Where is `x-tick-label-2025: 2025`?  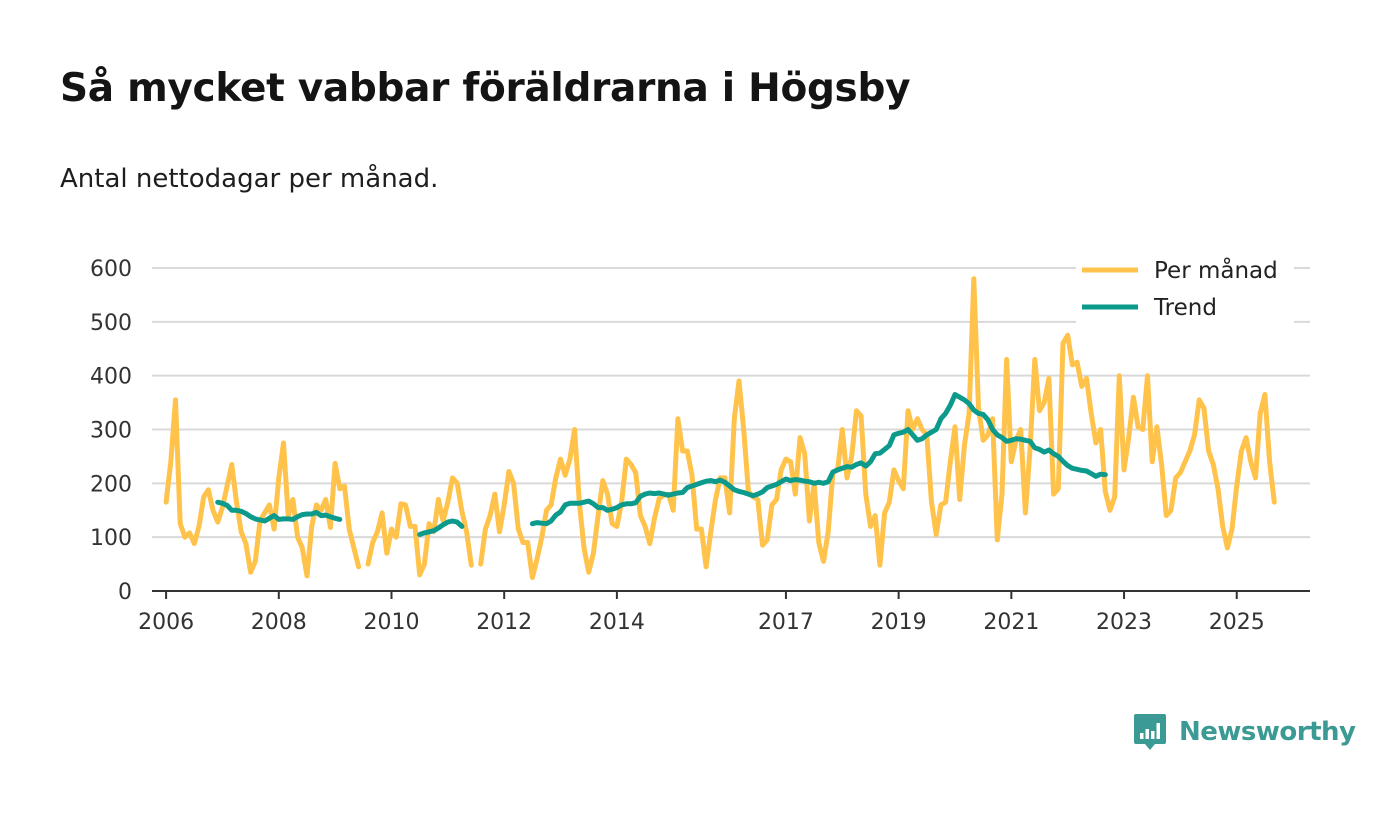
x-tick-label-2025: 2025 is located at coordinates (1237, 622).